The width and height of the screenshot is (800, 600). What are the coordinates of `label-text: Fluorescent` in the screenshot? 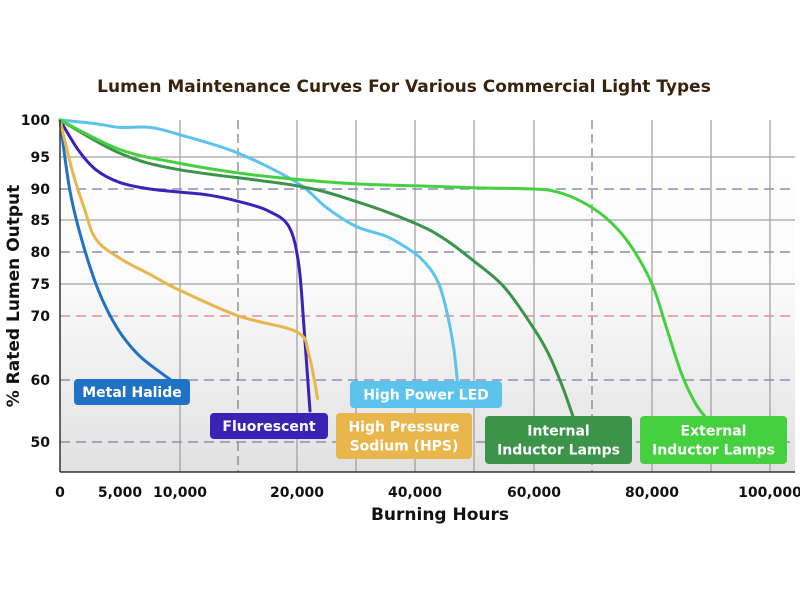 It's located at (268, 427).